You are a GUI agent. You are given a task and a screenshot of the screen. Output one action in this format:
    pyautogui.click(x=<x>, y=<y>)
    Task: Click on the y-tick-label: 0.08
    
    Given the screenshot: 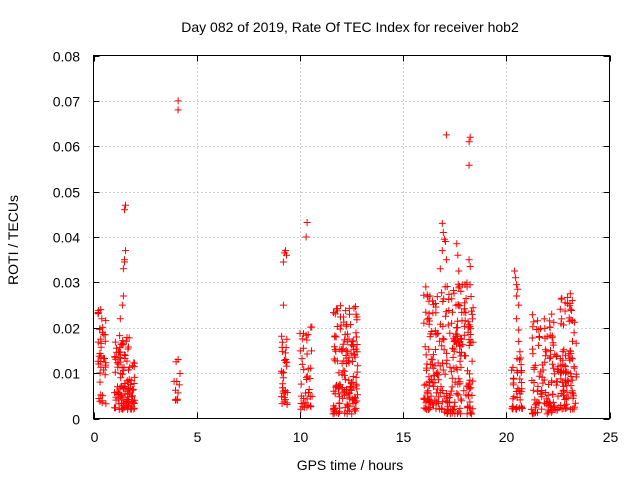 What is the action you would take?
    pyautogui.click(x=66, y=57)
    